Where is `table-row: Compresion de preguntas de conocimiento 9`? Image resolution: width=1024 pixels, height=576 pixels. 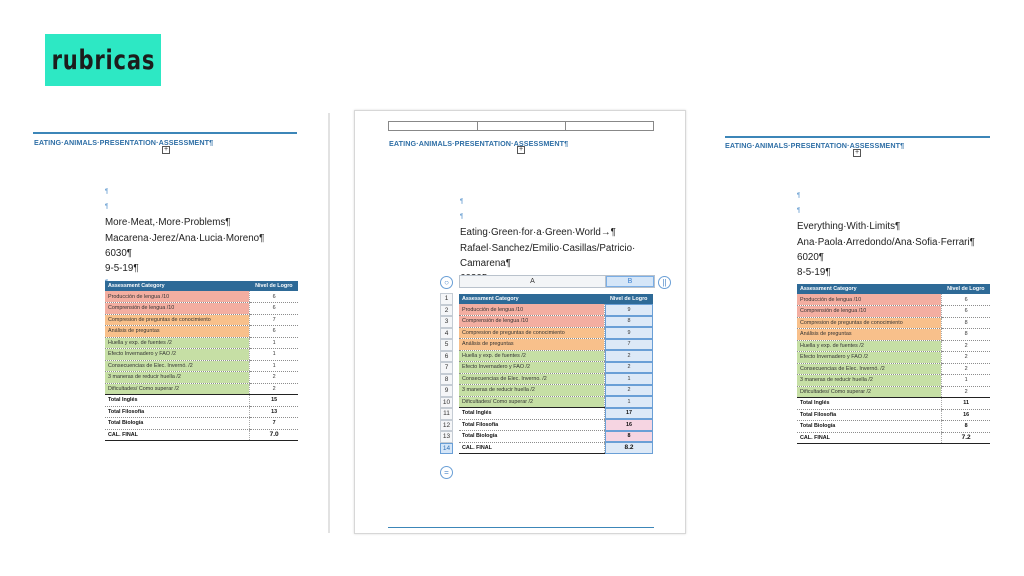 table-row: Compresion de preguntas de conocimiento 9 is located at coordinates (556, 333).